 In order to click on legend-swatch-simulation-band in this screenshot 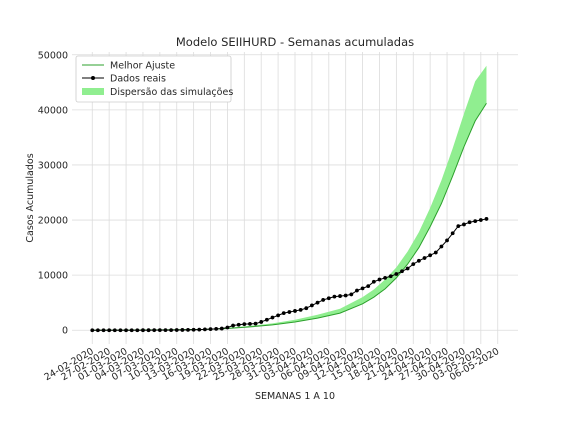, I will do `click(93, 91)`.